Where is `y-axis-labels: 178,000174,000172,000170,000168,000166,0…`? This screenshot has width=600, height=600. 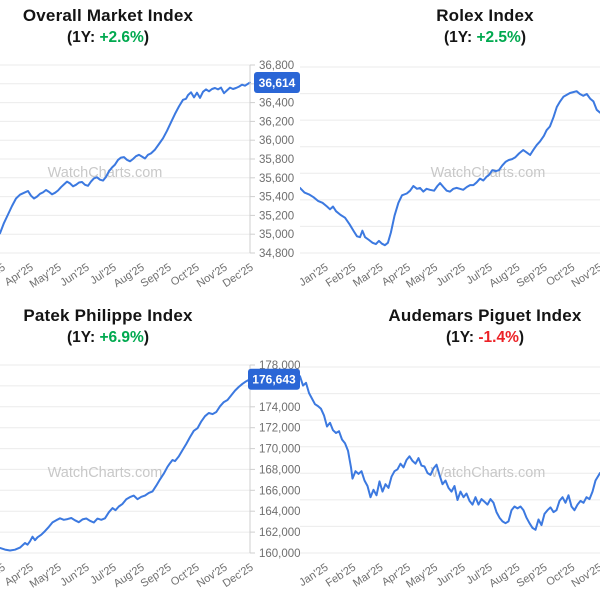 y-axis-labels: 178,000174,000172,000170,000168,000166,0… is located at coordinates (279, 460).